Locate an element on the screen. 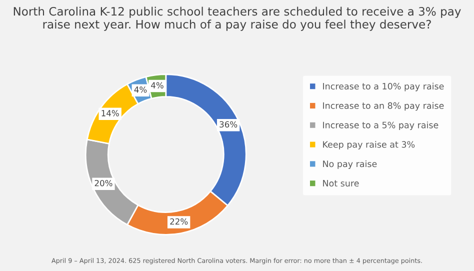 The height and width of the screenshot is (271, 474). data-label: 22% is located at coordinates (179, 221).